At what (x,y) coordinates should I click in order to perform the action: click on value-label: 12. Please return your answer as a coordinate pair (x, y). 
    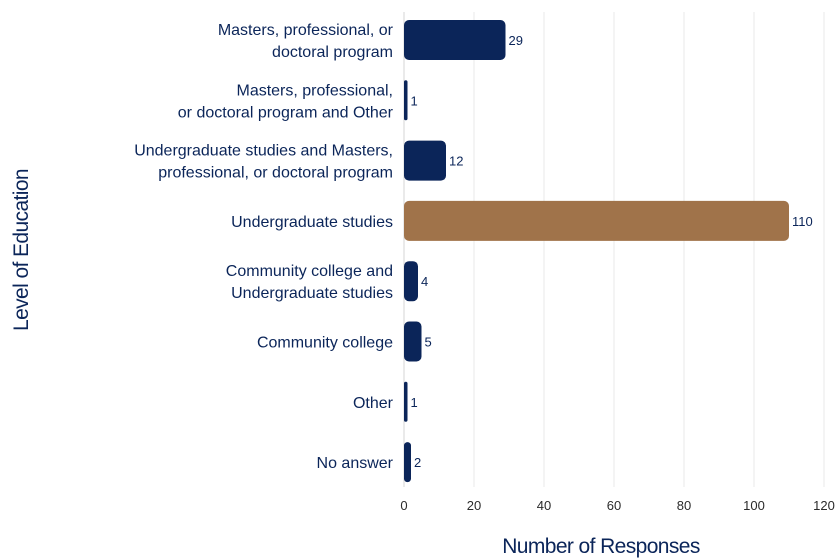
    Looking at the image, I should click on (456, 161).